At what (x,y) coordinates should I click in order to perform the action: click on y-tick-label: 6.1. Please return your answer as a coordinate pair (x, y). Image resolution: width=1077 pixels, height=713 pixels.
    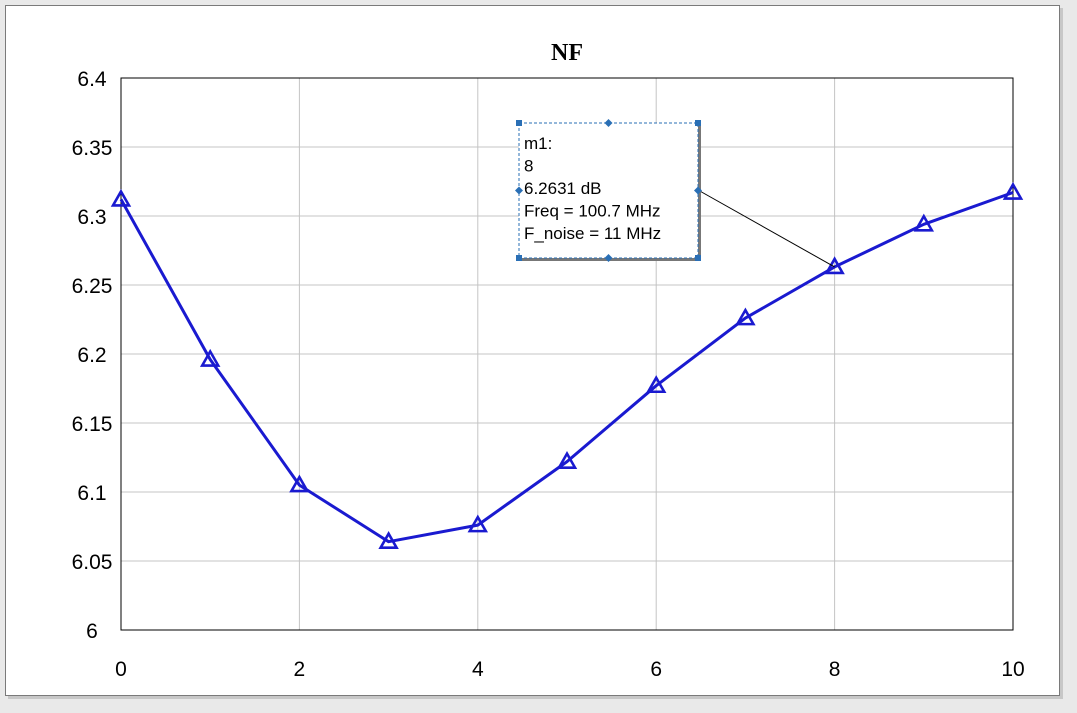
    Looking at the image, I should click on (91, 493).